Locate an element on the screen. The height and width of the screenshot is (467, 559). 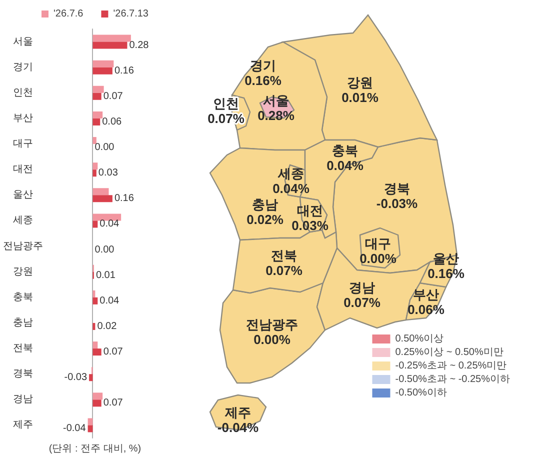
category-label: 경북 is located at coordinates (397, 188).